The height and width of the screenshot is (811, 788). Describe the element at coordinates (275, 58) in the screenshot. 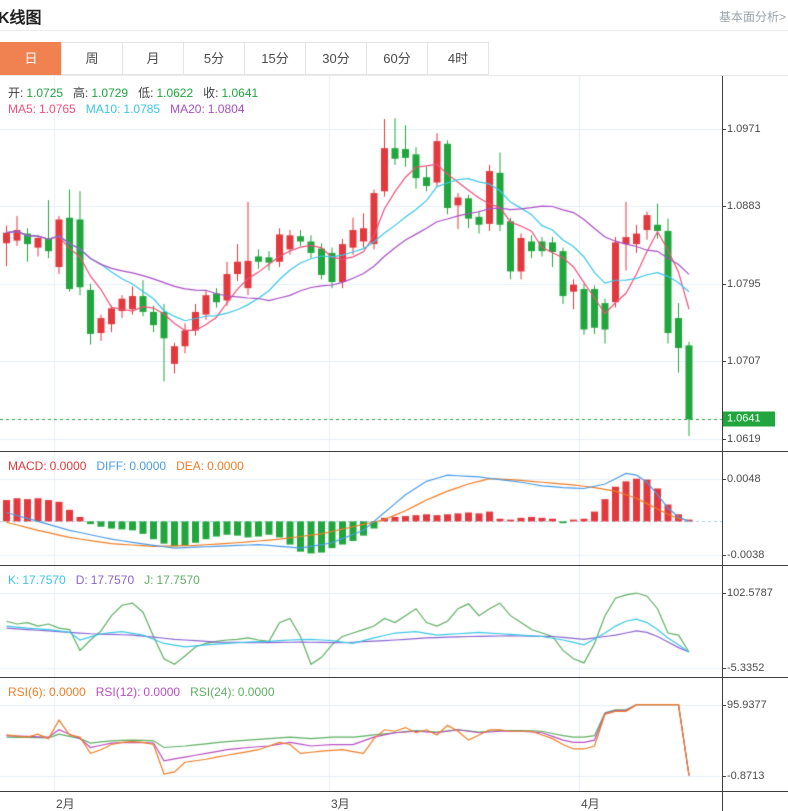

I see `tab-15分: 15分` at that location.